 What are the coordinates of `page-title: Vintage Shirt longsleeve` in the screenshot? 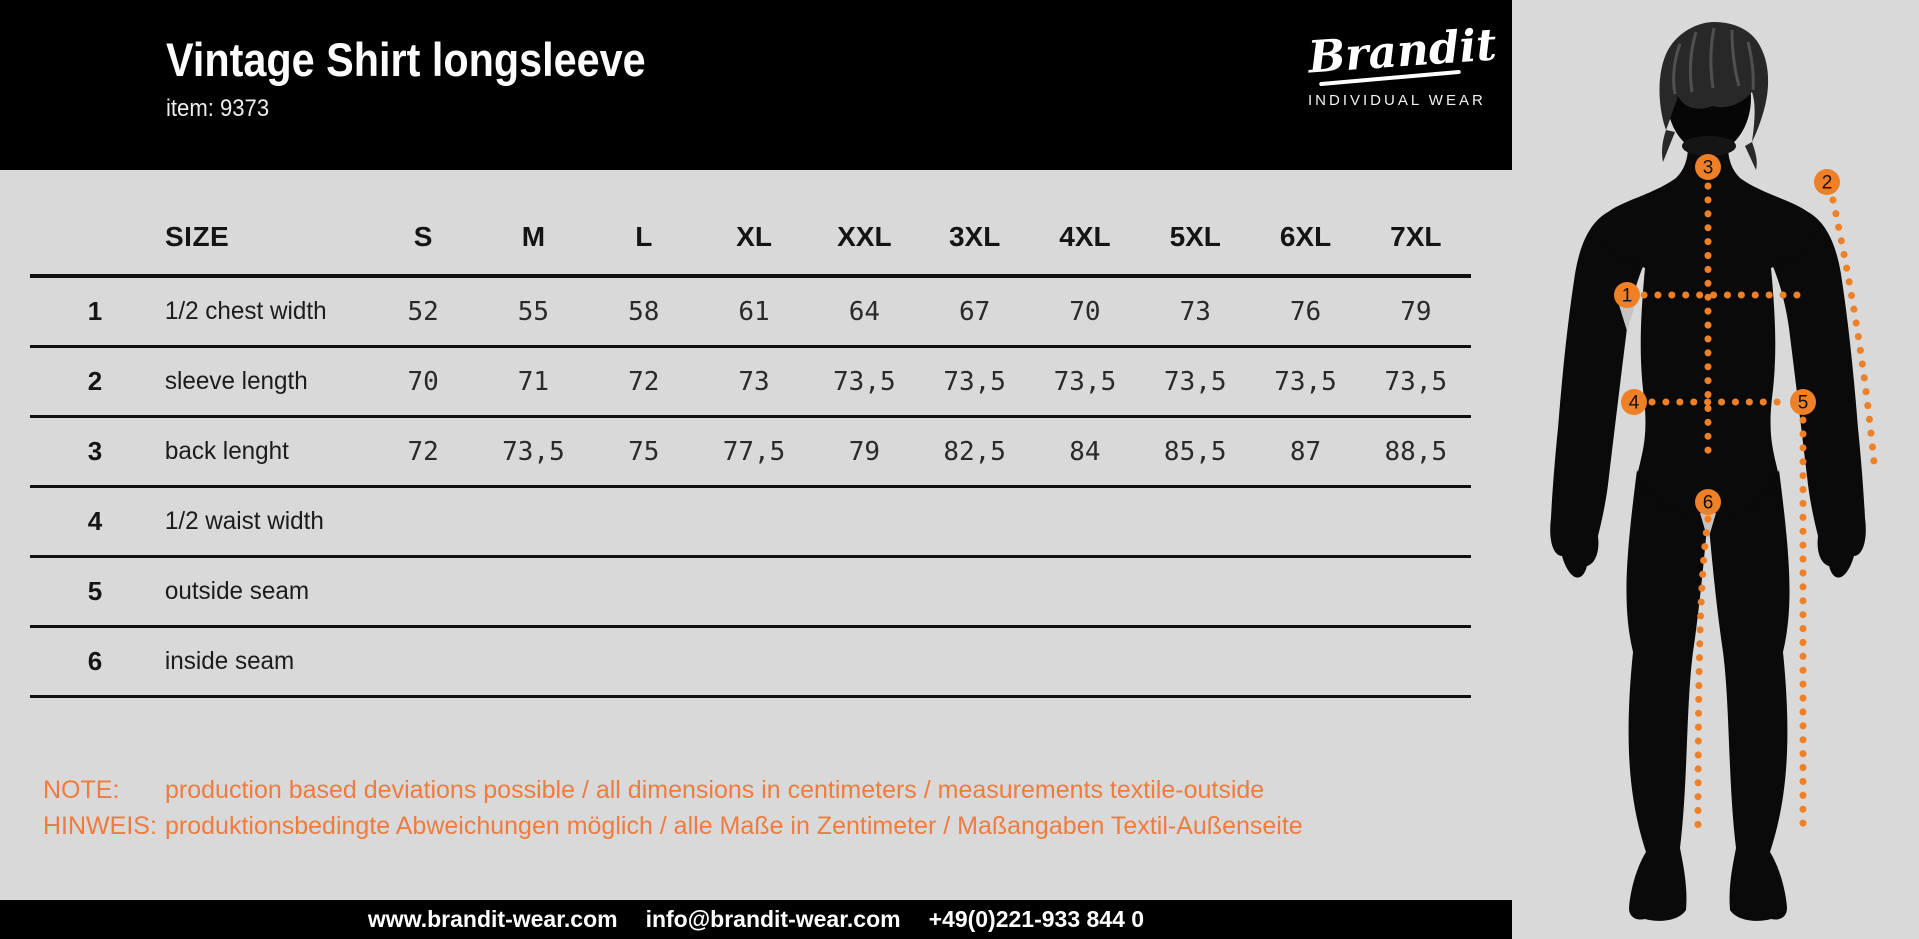 It's located at (406, 59).